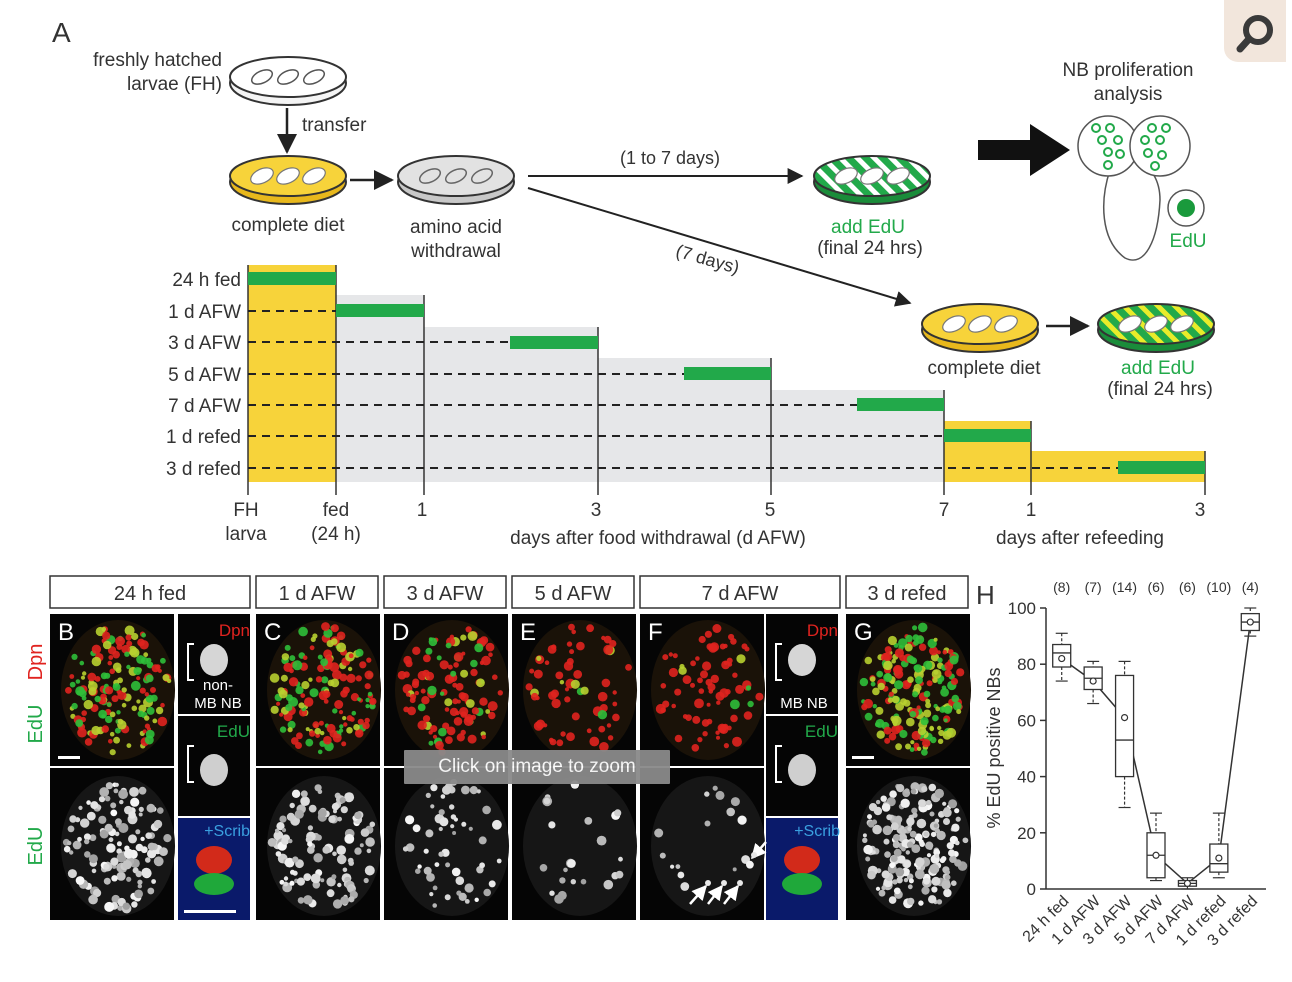 The width and height of the screenshot is (1292, 982). What do you see at coordinates (36, 662) in the screenshot?
I see `side-dpn-label: Dpn` at bounding box center [36, 662].